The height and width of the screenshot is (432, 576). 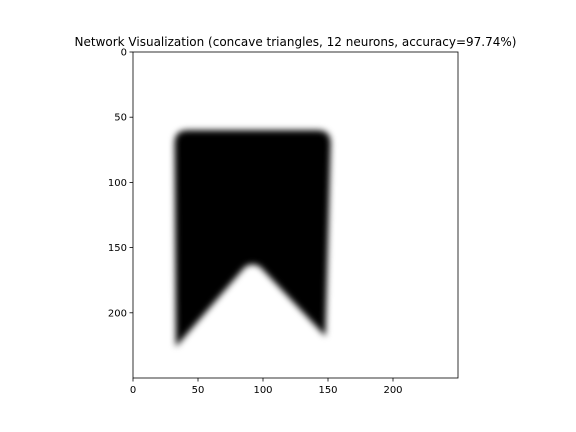 What do you see at coordinates (252, 238) in the screenshot?
I see `heatmap-shape` at bounding box center [252, 238].